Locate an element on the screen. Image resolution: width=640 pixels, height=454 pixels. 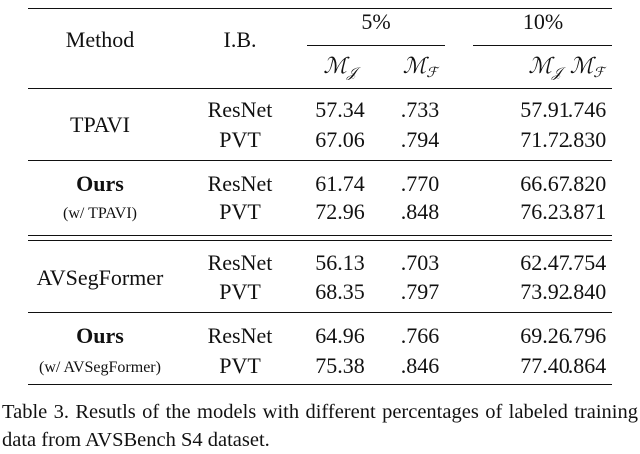
cell-value: .848 is located at coordinates (420, 211).